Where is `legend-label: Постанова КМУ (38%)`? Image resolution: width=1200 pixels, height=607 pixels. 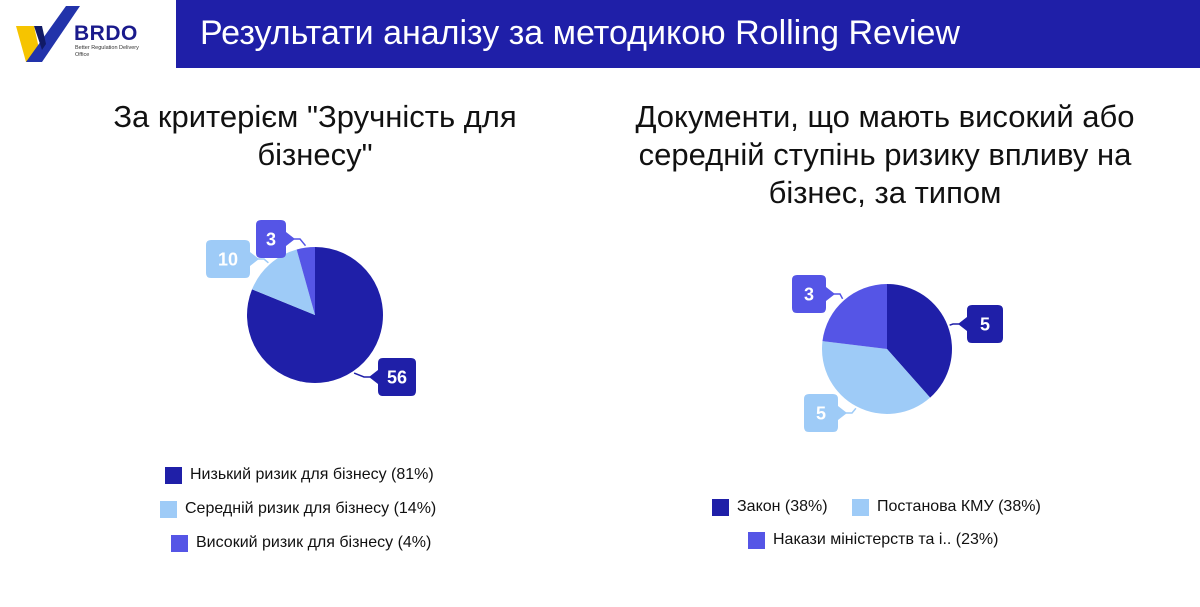
legend-label: Постанова КМУ (38%) is located at coordinates (959, 506).